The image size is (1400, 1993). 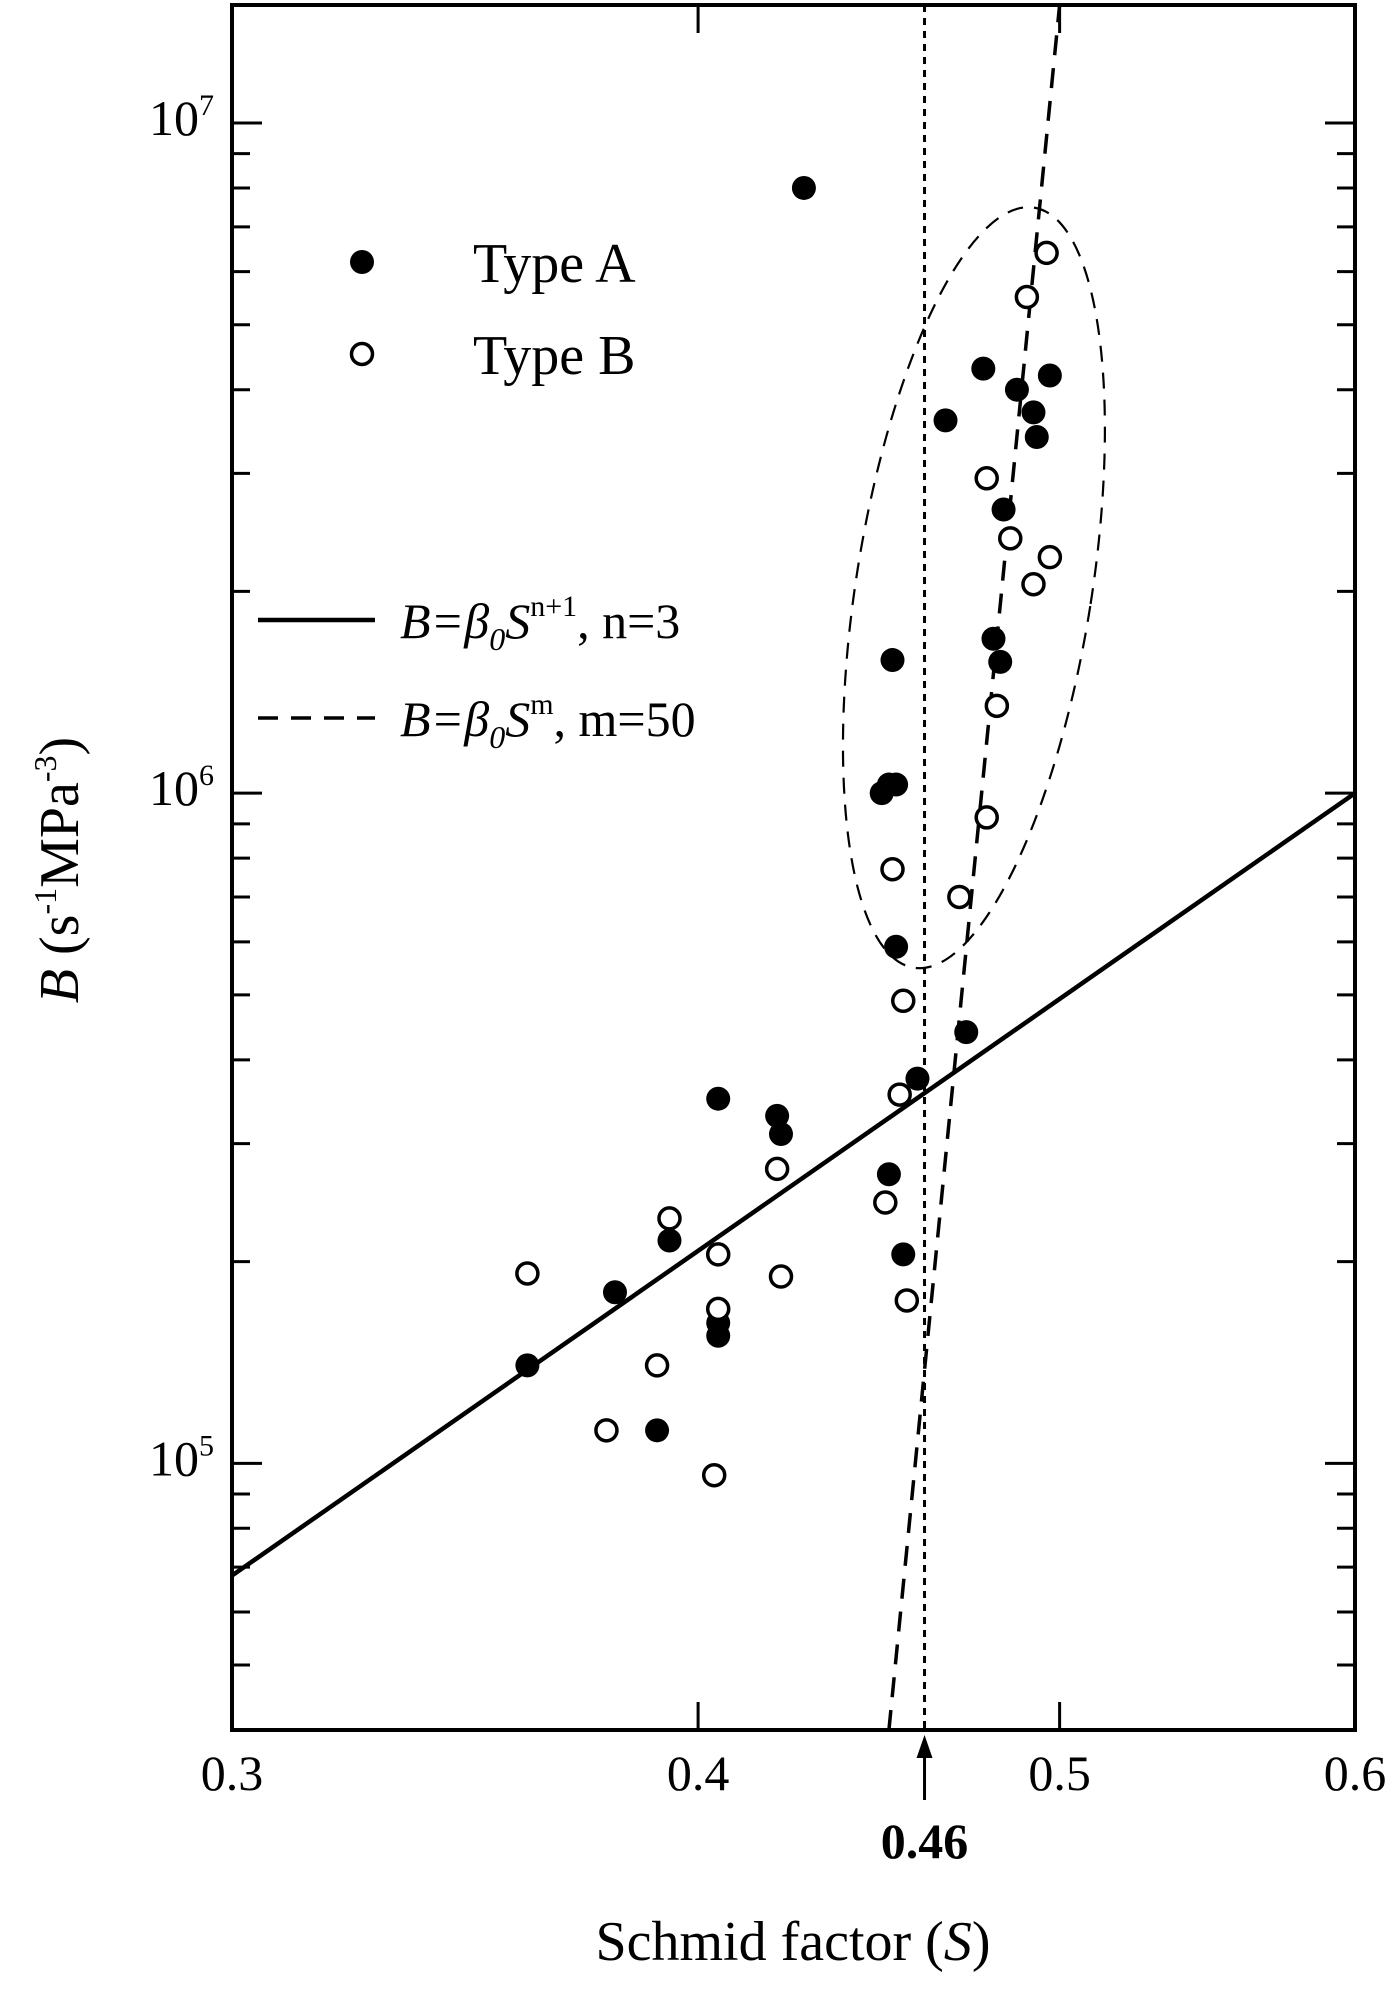 I want to click on y-tick-label: 10⁶, so click(x=181, y=787).